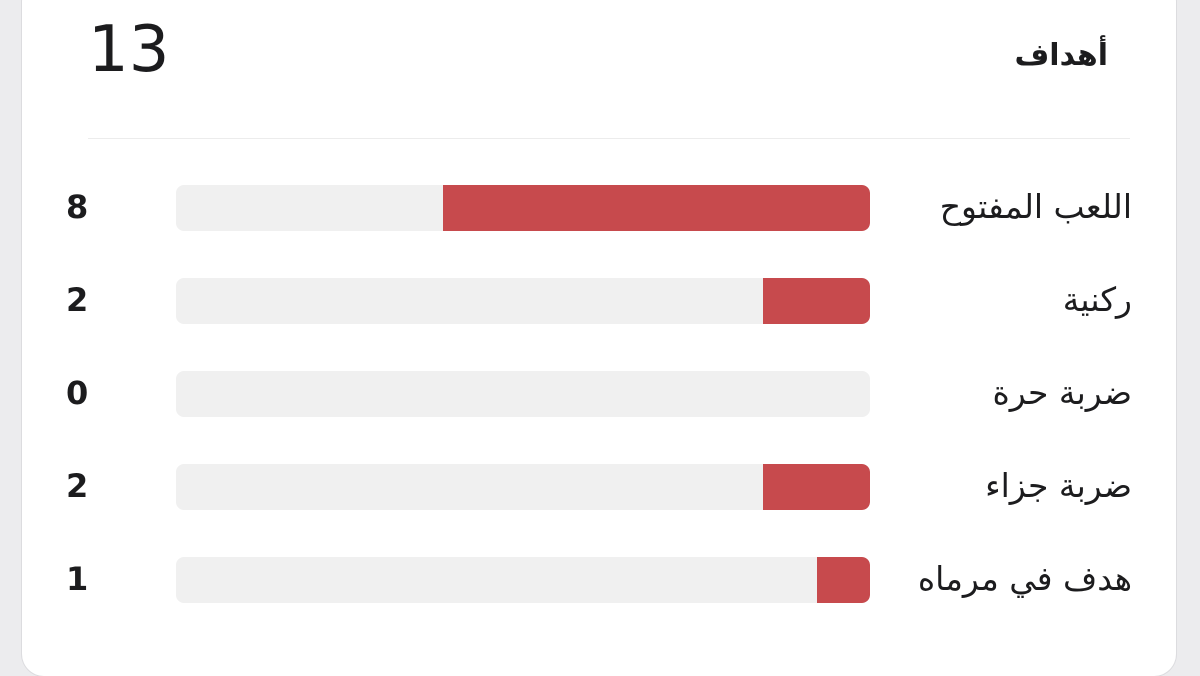 This screenshot has width=1200, height=676. What do you see at coordinates (609, 138) in the screenshot?
I see `divider` at bounding box center [609, 138].